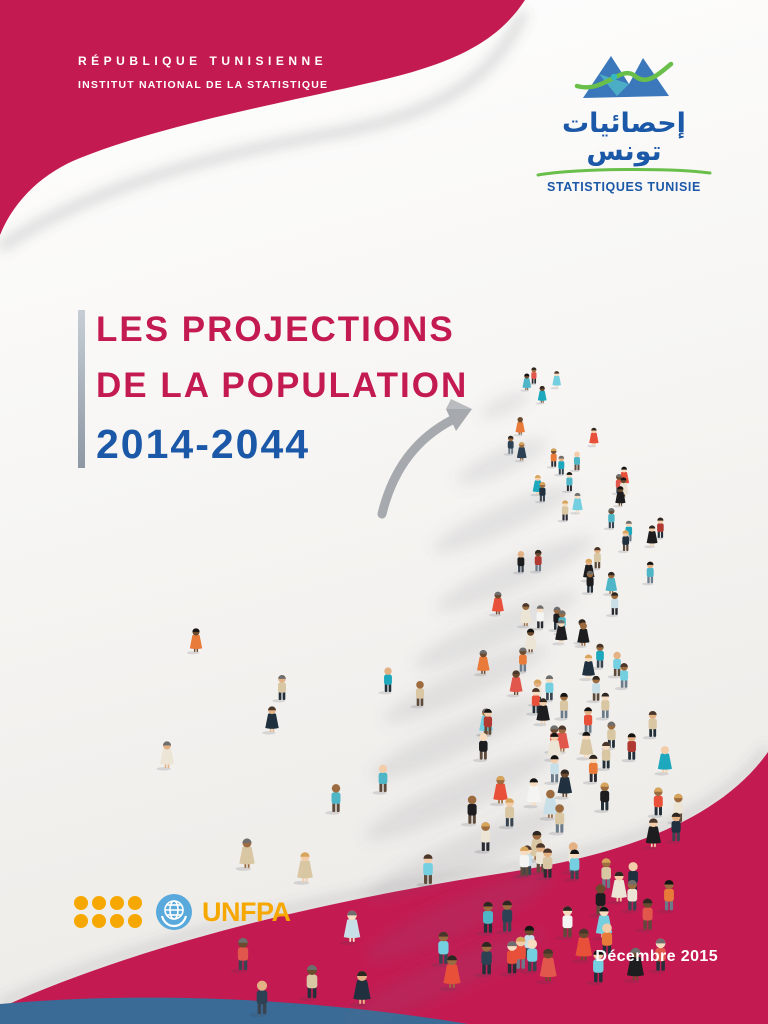 The width and height of the screenshot is (768, 1024). I want to click on un-emblem-icon, so click(174, 912).